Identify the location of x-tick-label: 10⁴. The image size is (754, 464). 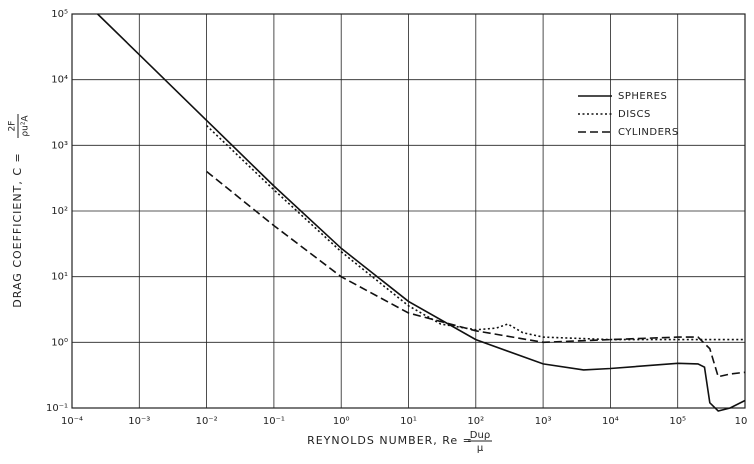
(610, 421).